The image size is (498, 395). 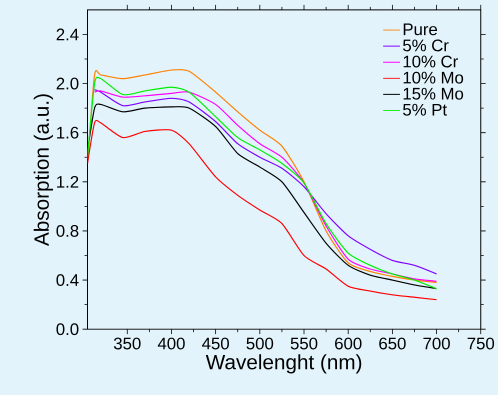 I want to click on x-tick-label: 700, so click(x=436, y=343).